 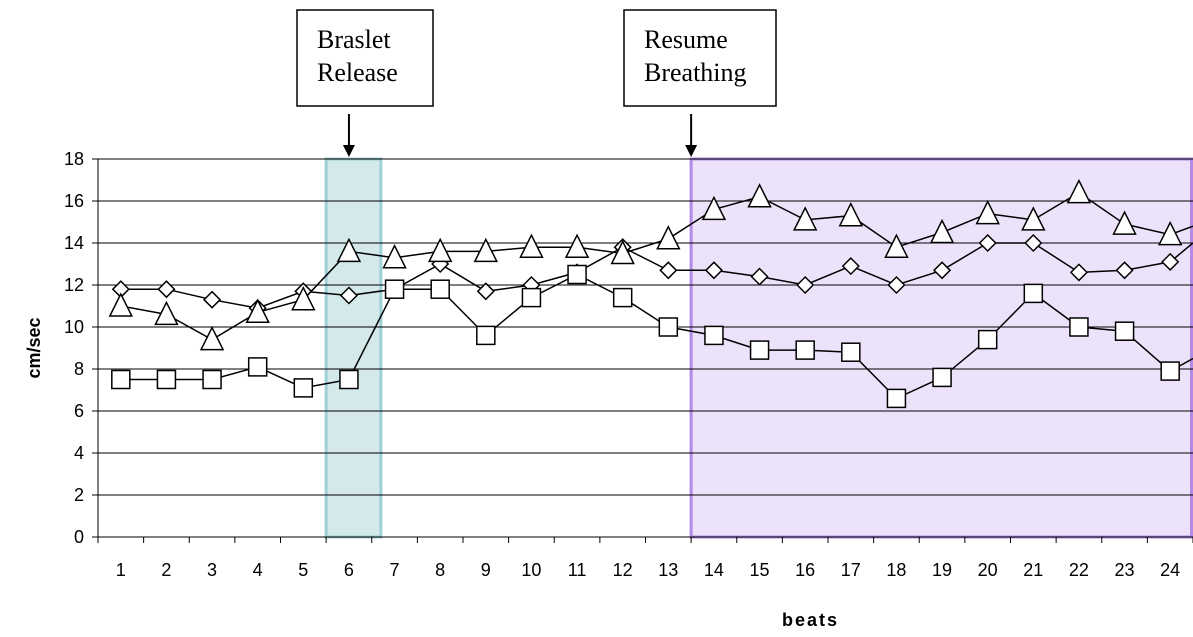 I want to click on annotation-text: Braslet, so click(x=354, y=39).